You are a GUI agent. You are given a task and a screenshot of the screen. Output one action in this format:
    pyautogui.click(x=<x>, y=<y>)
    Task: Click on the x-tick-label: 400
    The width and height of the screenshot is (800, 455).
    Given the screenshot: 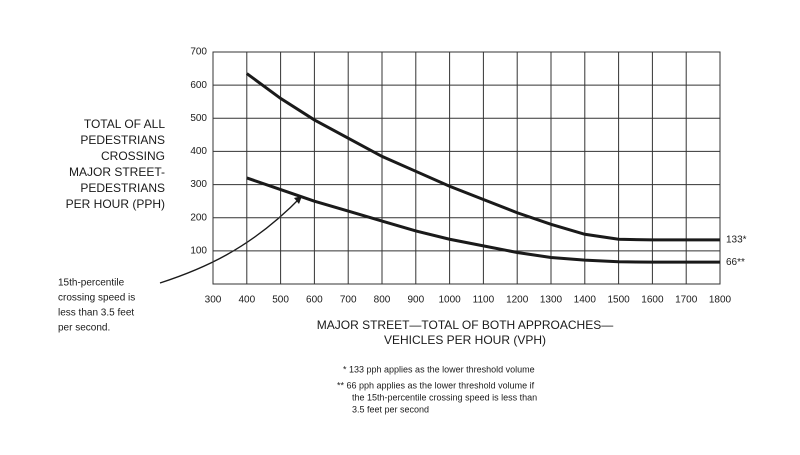 What is the action you would take?
    pyautogui.click(x=246, y=300)
    